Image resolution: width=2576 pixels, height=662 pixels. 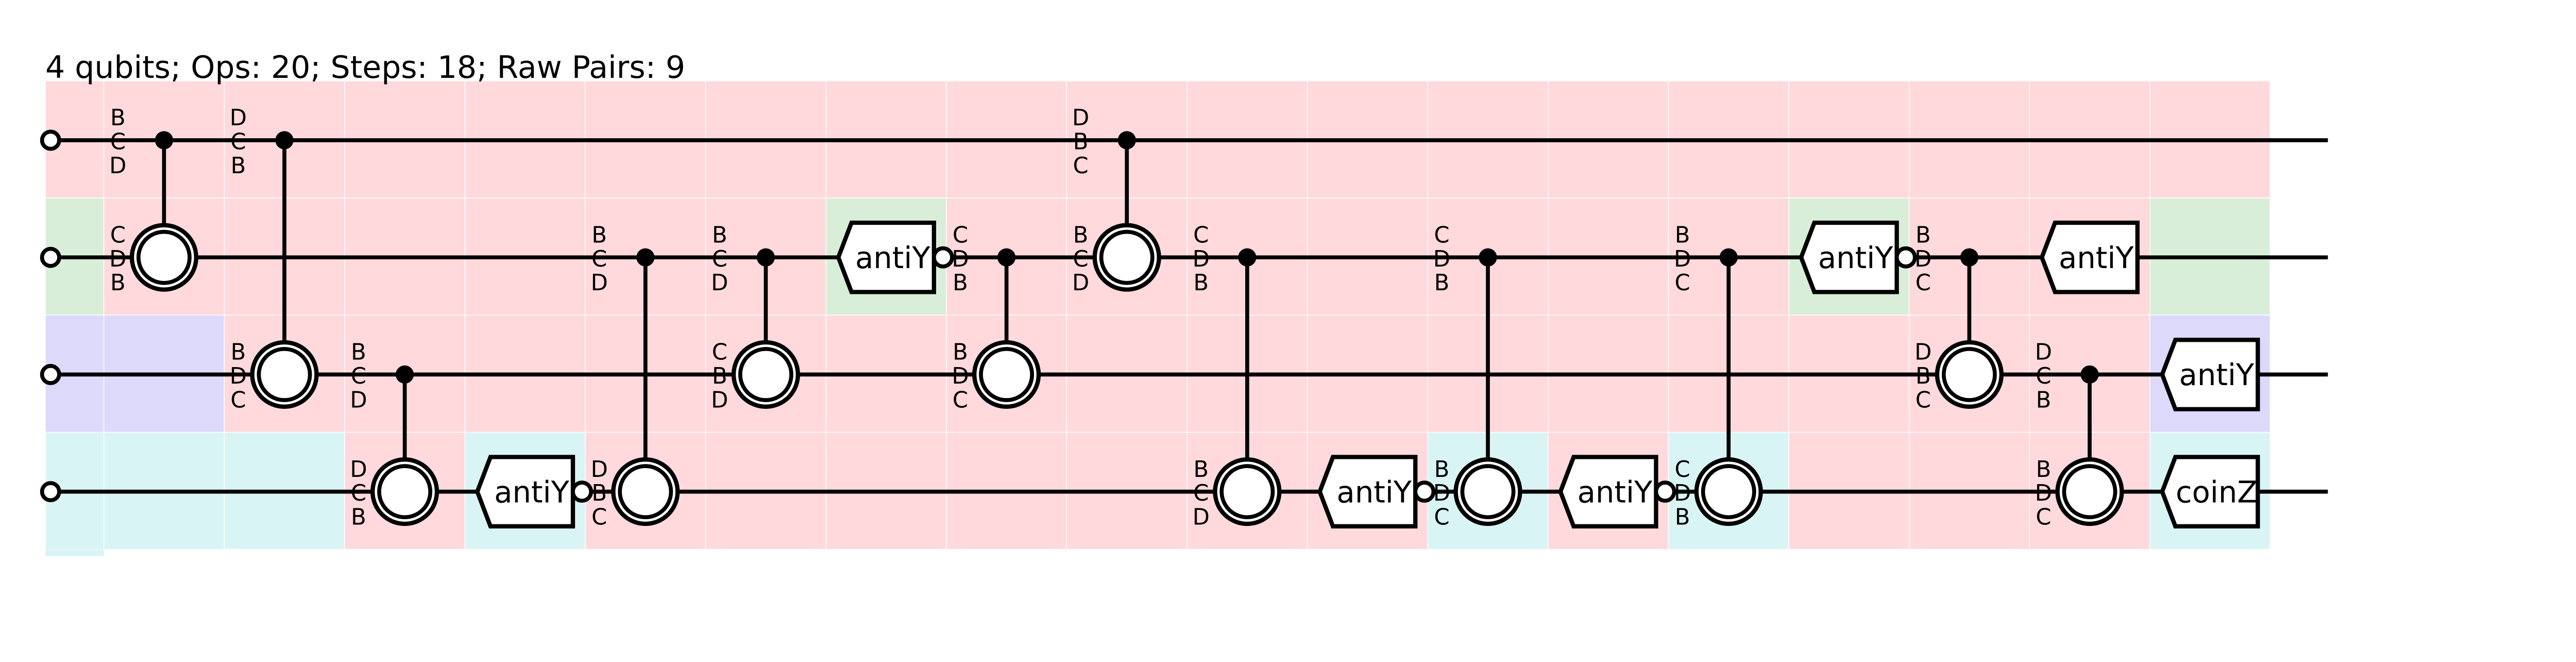 I want to click on target-label-stack-2-letter: C, so click(x=358, y=493).